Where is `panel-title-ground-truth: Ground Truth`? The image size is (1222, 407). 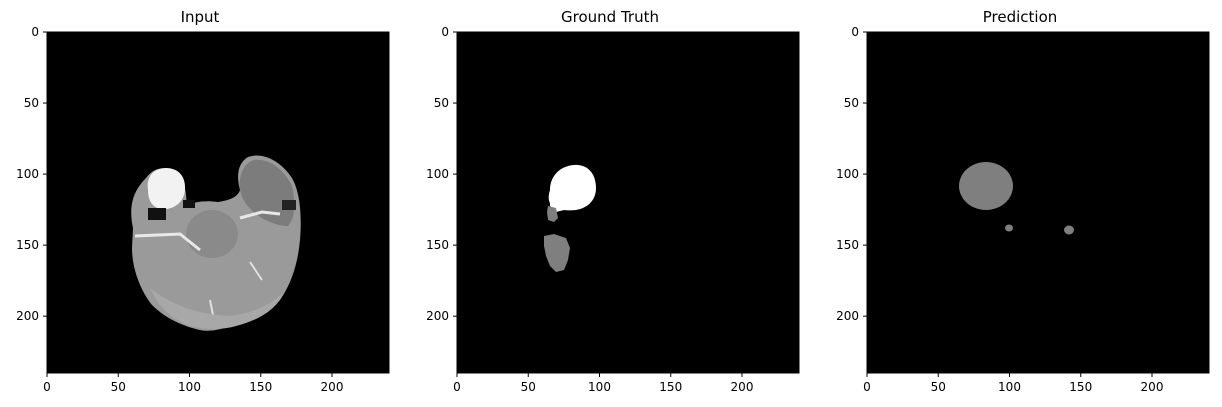
panel-title-ground-truth: Ground Truth is located at coordinates (610, 17).